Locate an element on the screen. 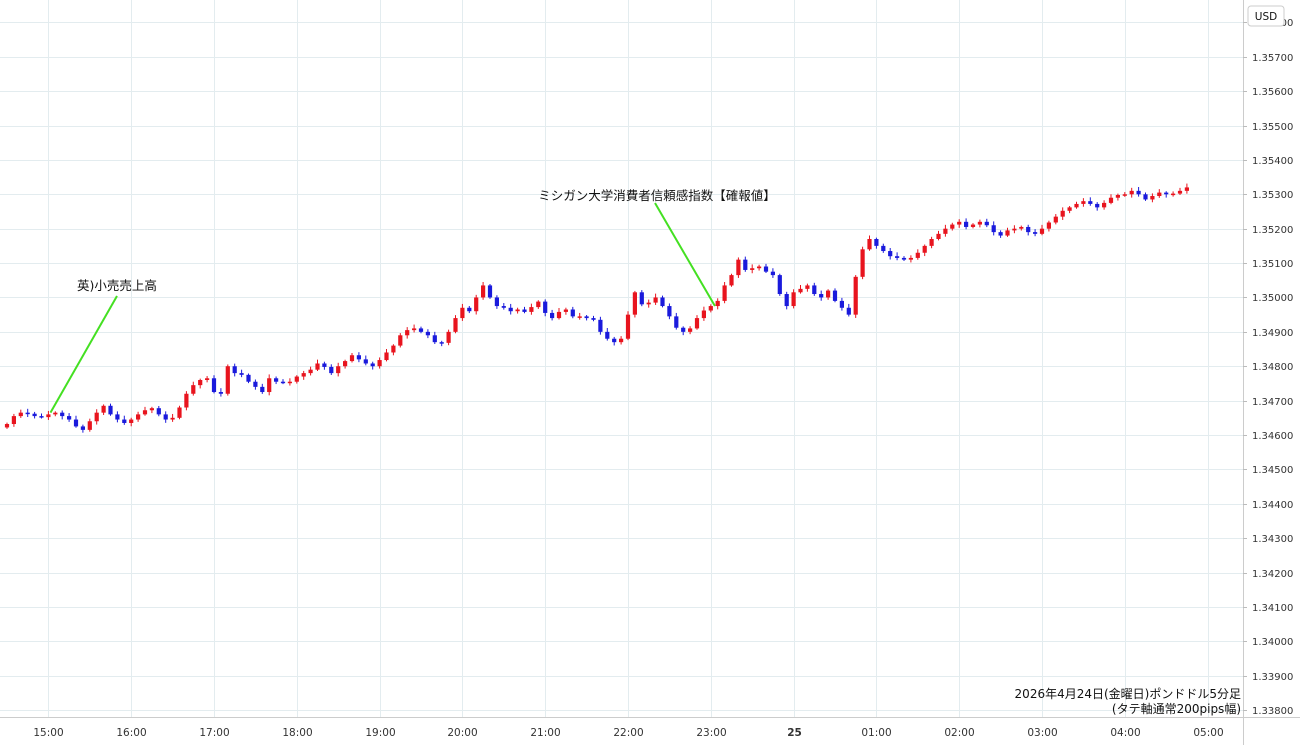  x-tick-label: 20:00 is located at coordinates (462, 733).